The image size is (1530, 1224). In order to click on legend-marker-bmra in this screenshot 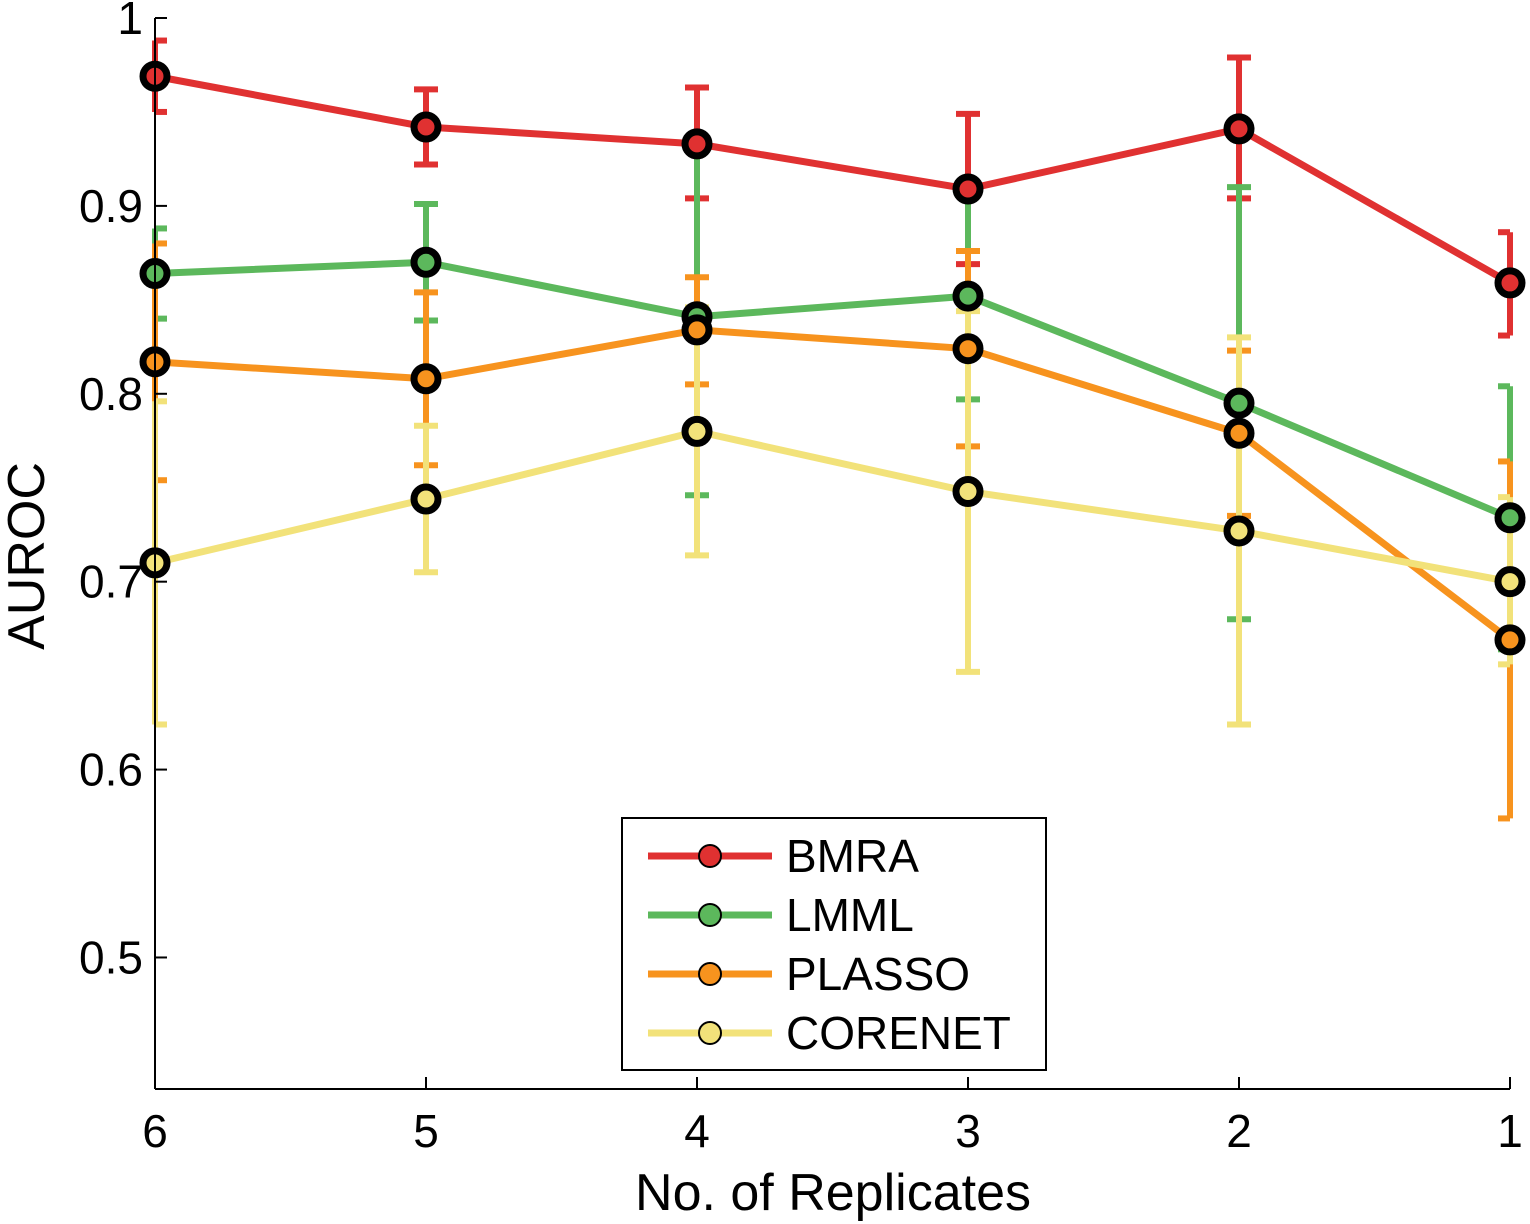, I will do `click(710, 856)`.